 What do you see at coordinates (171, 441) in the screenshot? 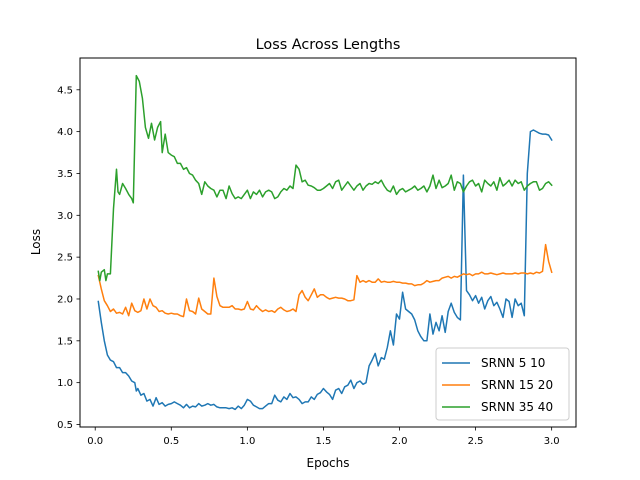
I see `x-tick-label: 0.5` at bounding box center [171, 441].